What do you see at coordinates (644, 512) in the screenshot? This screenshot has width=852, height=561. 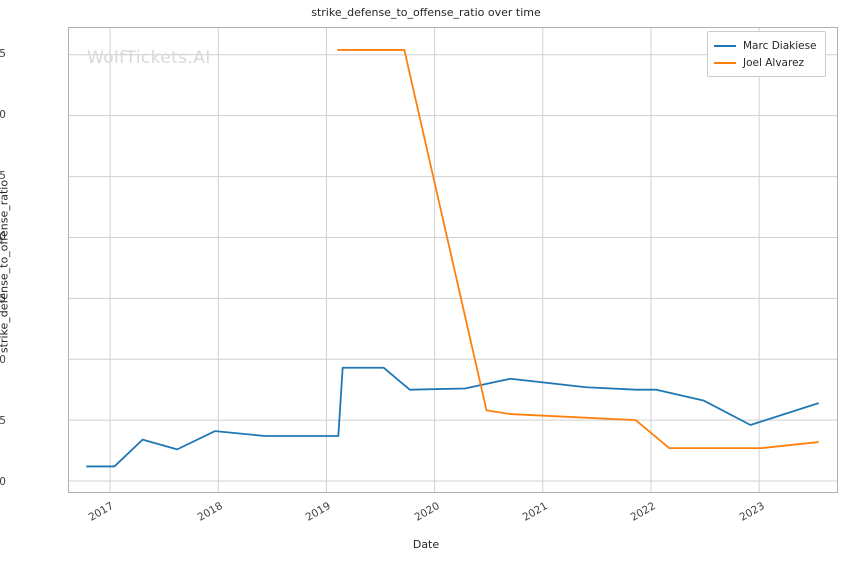 I see `x-tick-label: 2022` at bounding box center [644, 512].